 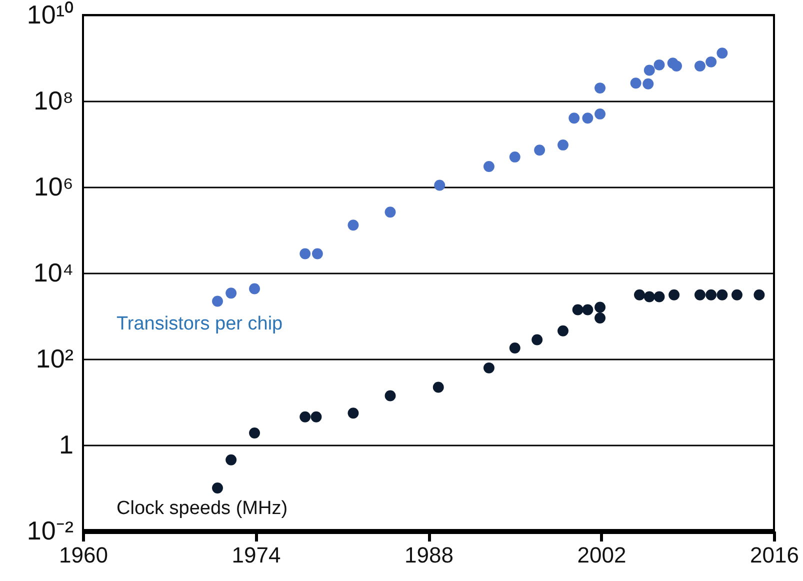 I want to click on x-tick-label: 2002, so click(x=601, y=555).